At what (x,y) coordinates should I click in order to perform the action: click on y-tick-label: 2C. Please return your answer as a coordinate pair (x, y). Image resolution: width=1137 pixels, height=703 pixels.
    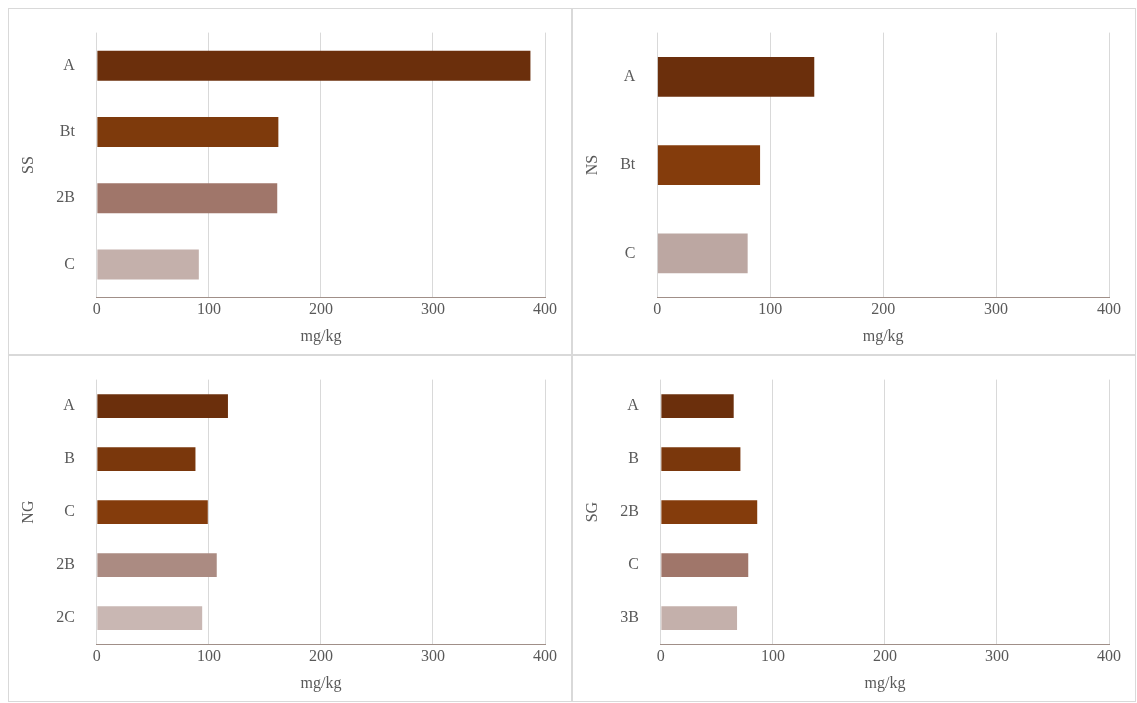
    Looking at the image, I should click on (65, 617).